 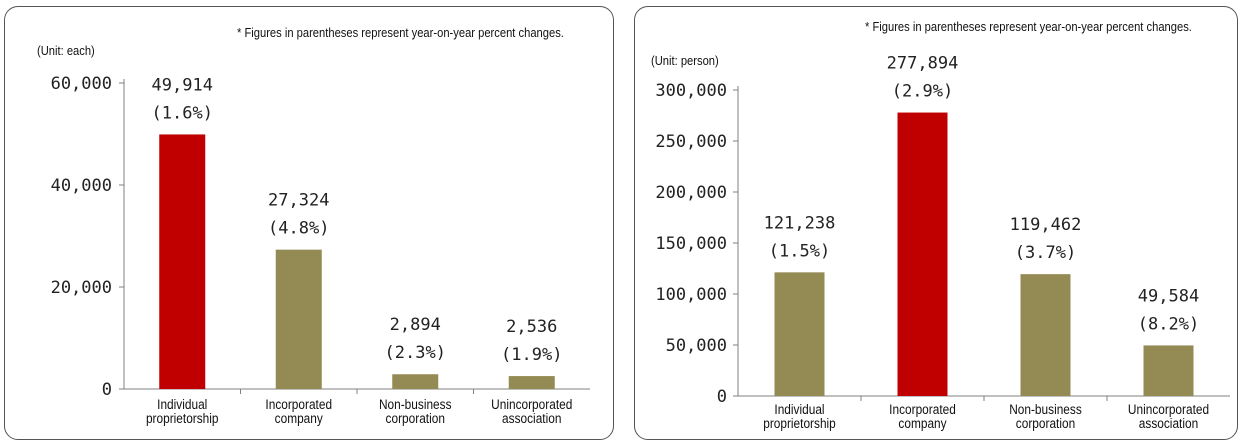 What do you see at coordinates (182, 113) in the screenshot?
I see `bar-change-label: (1.6%)` at bounding box center [182, 113].